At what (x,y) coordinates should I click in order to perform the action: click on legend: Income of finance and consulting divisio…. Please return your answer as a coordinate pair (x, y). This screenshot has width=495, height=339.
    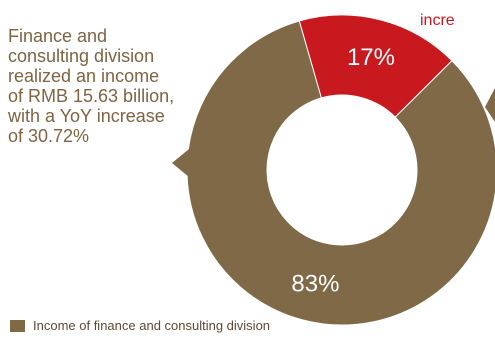
    Looking at the image, I should click on (140, 325).